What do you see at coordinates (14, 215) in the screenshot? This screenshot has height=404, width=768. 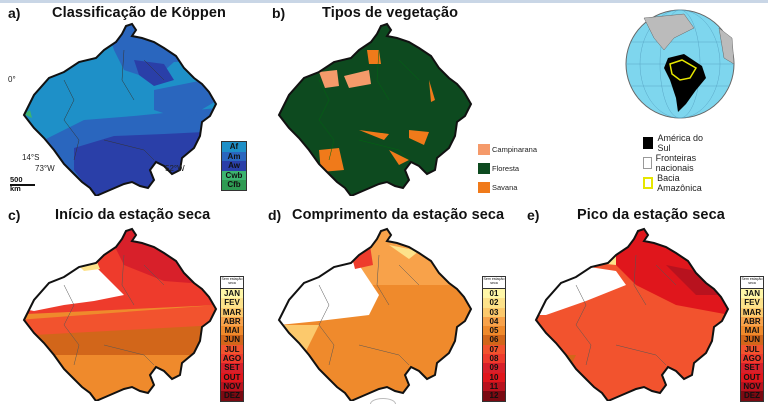 I see `panel-label-c: c)` at bounding box center [14, 215].